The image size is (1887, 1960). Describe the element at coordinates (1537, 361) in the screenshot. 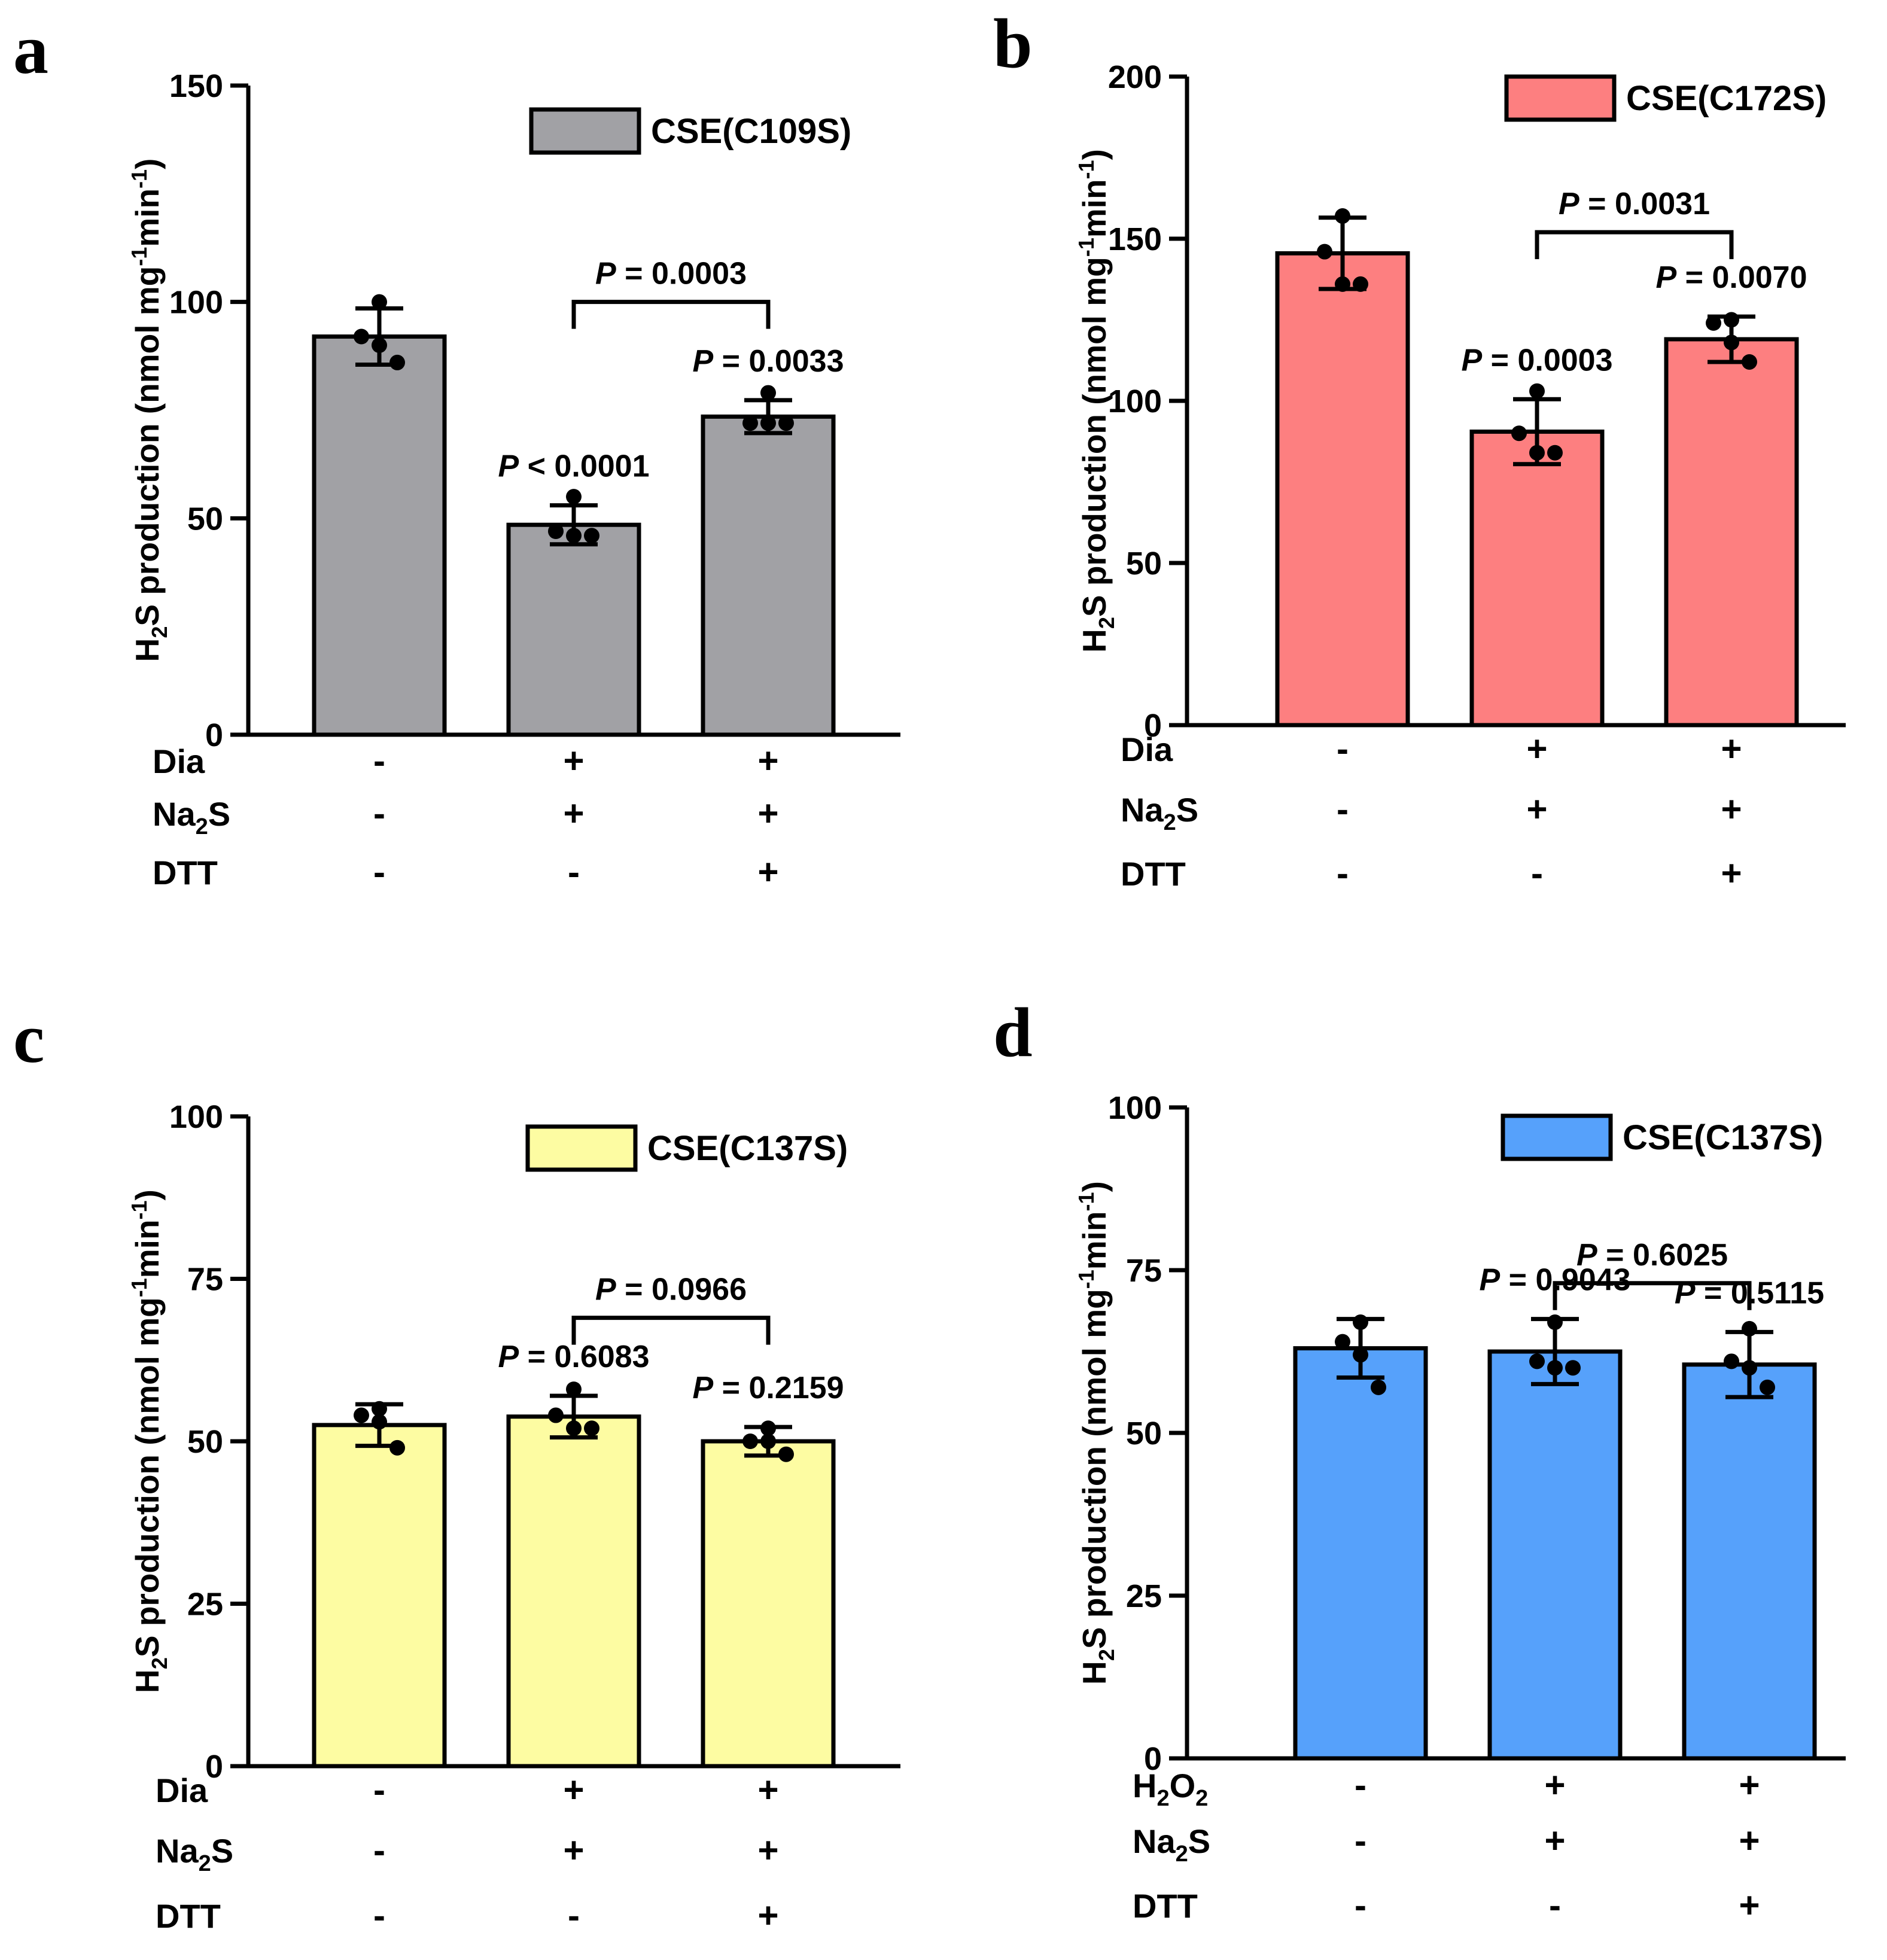

I see `p-value-label: P = 0.0003` at that location.